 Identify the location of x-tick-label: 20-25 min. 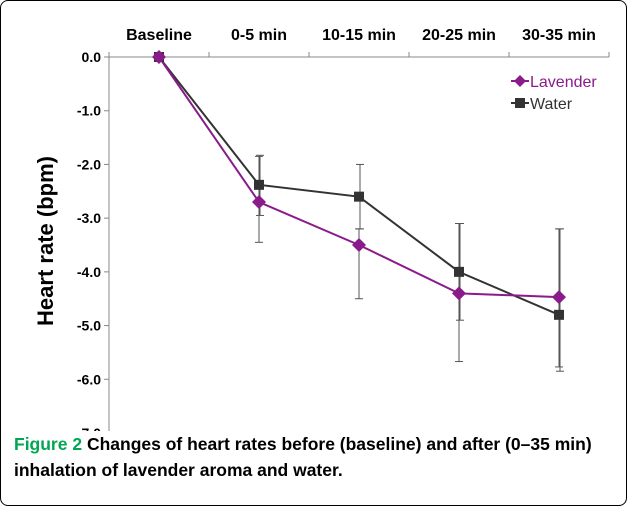
(459, 35).